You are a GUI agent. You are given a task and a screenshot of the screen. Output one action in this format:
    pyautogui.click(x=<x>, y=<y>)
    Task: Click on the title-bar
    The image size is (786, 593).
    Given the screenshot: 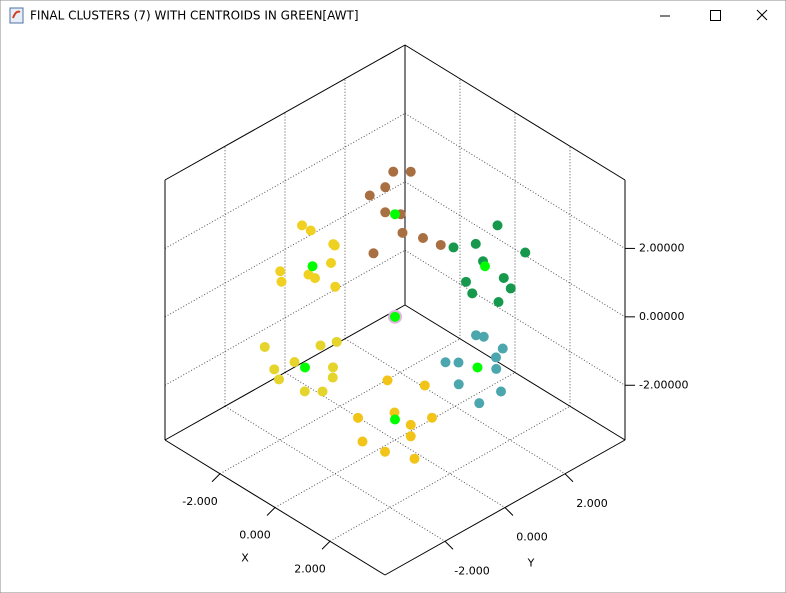 What is the action you would take?
    pyautogui.click(x=393, y=16)
    